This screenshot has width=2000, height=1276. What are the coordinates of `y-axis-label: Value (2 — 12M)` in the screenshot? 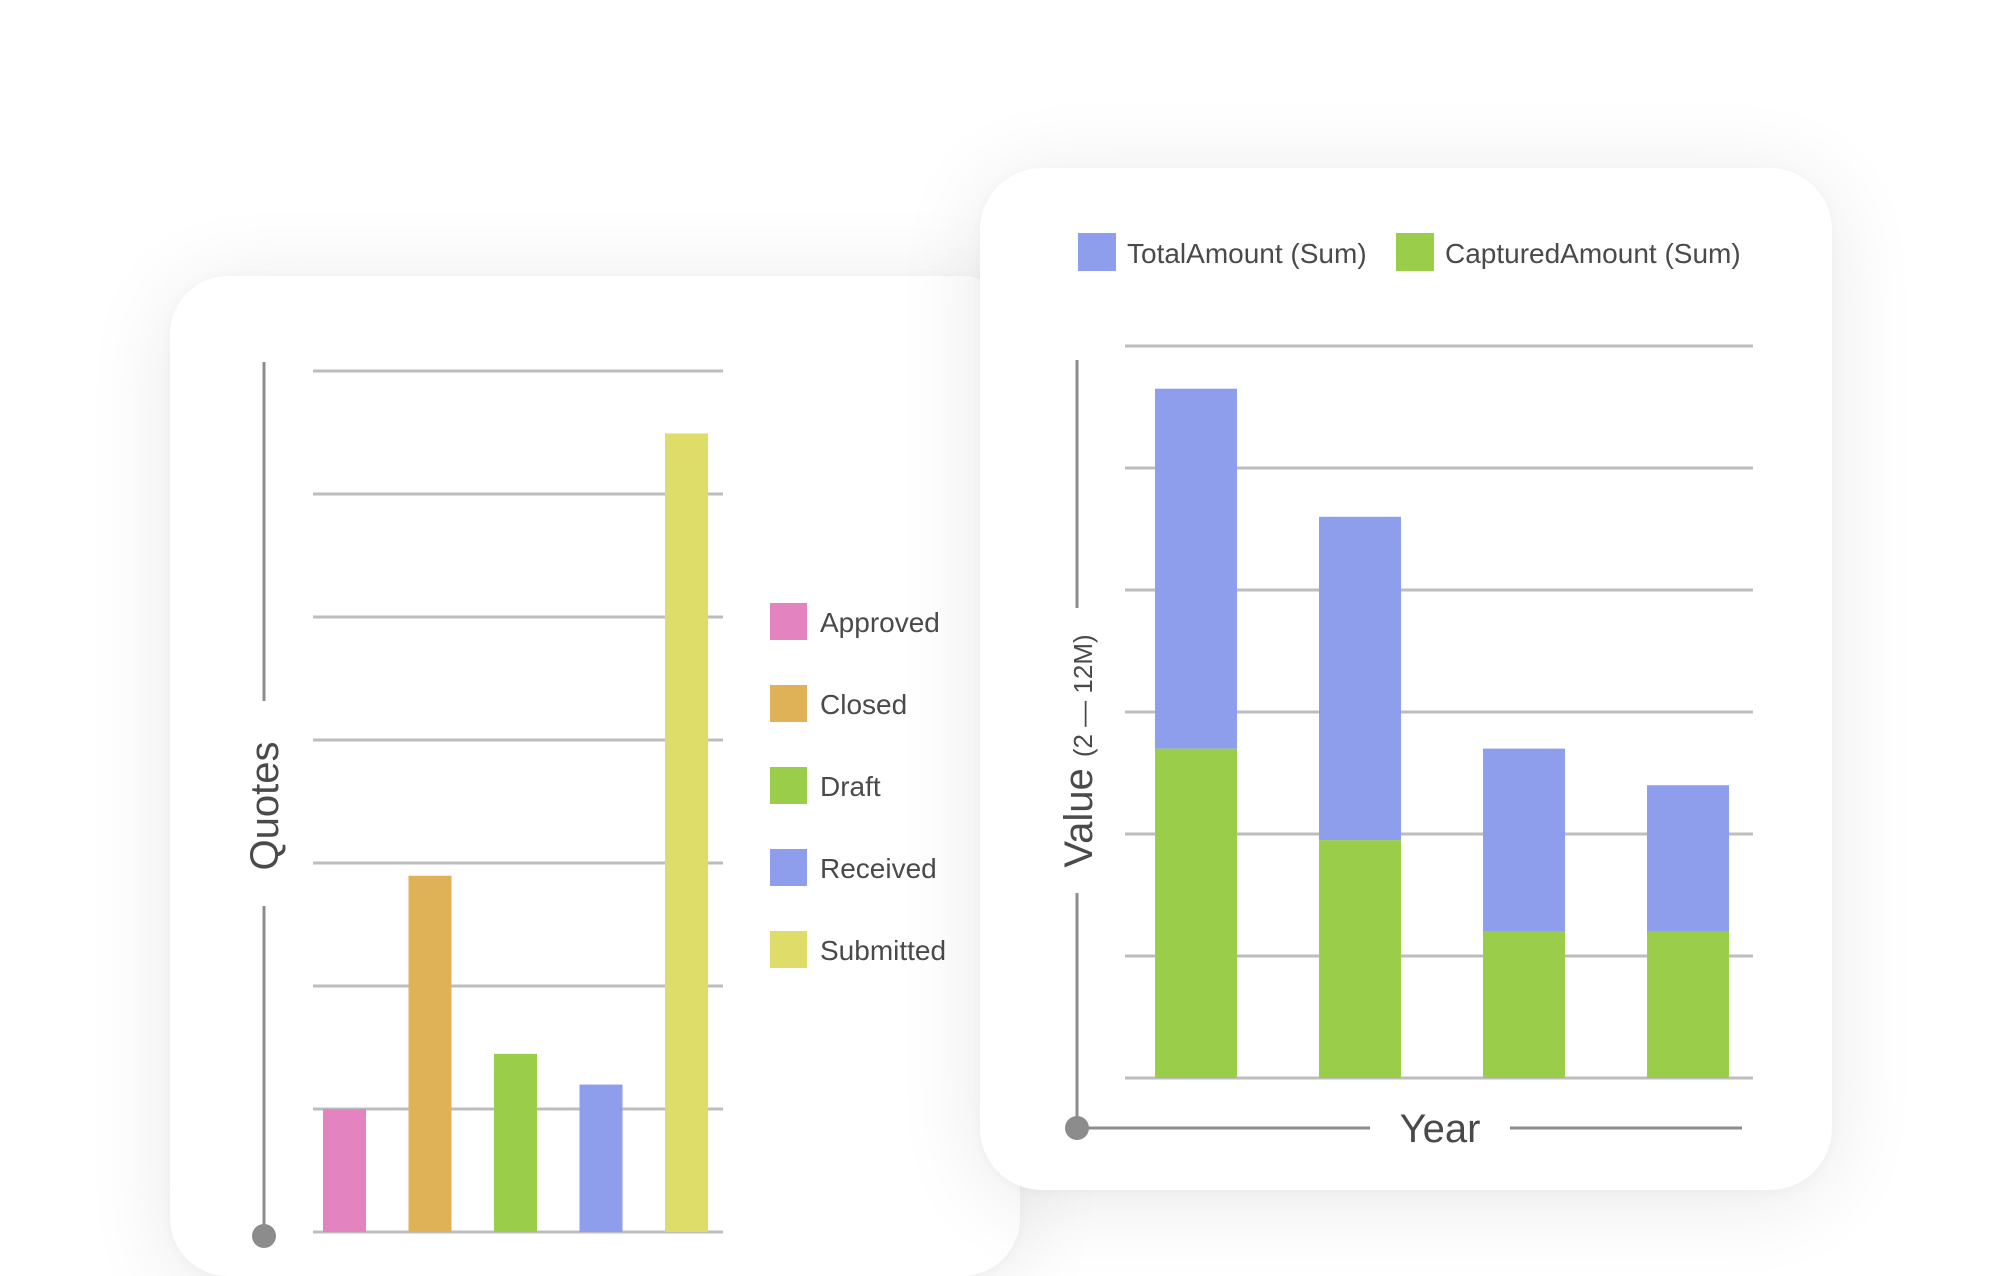 It's located at (1079, 750).